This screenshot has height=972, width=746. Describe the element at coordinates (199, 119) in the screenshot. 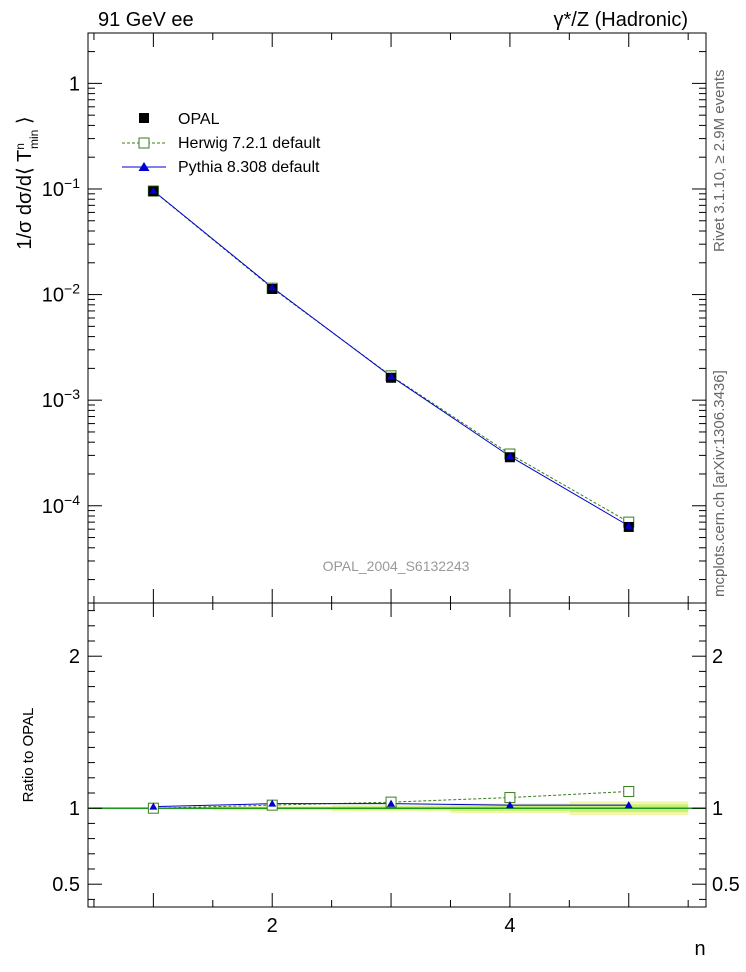

I see `legend-opal-label: OPAL` at that location.